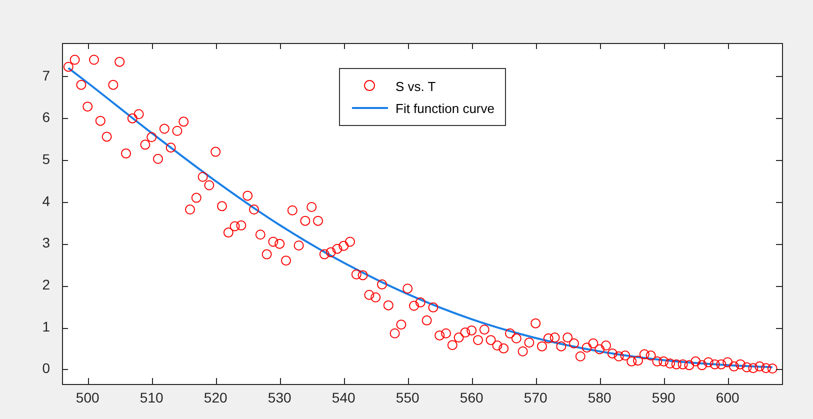 This screenshot has height=419, width=813. What do you see at coordinates (46, 75) in the screenshot?
I see `y-tick-label: 7` at bounding box center [46, 75].